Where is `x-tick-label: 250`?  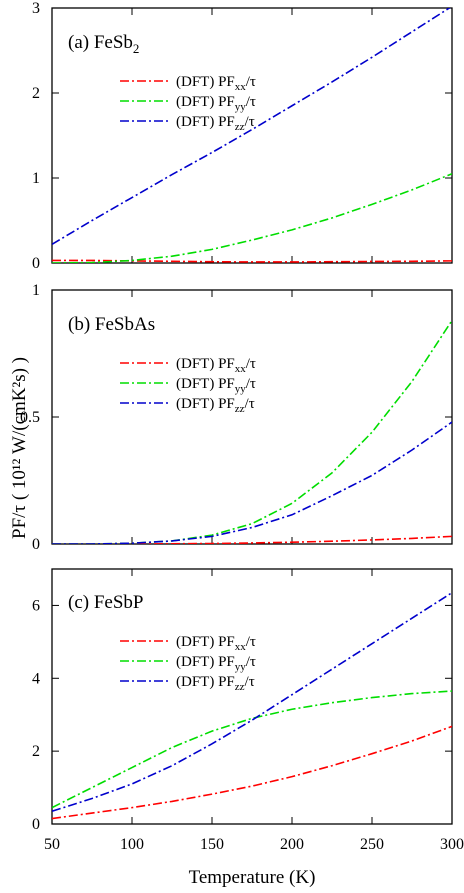
x-tick-label: 250 is located at coordinates (372, 844).